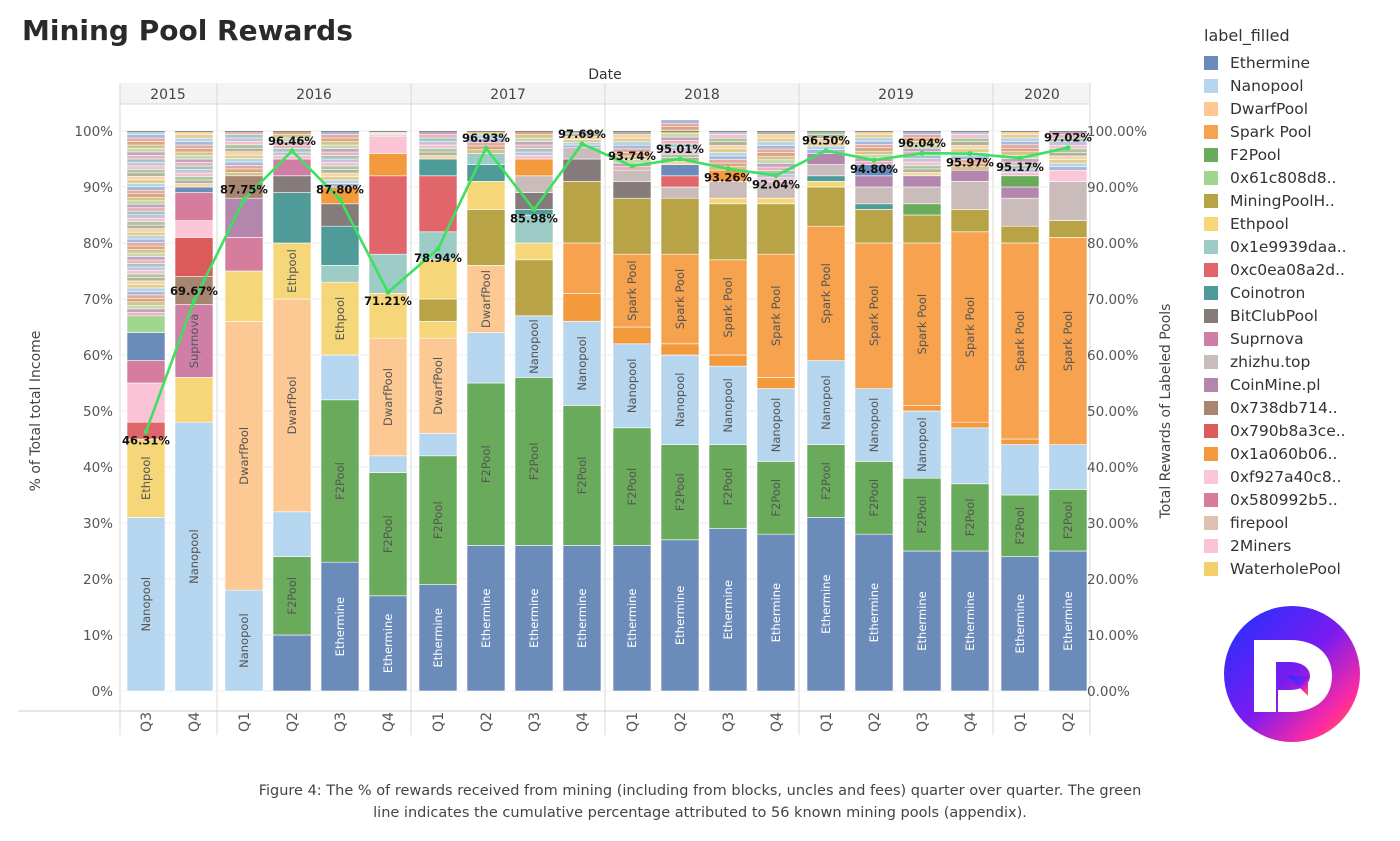  Describe the element at coordinates (1299, 154) in the screenshot. I see `legend-item: F2Pool` at that location.